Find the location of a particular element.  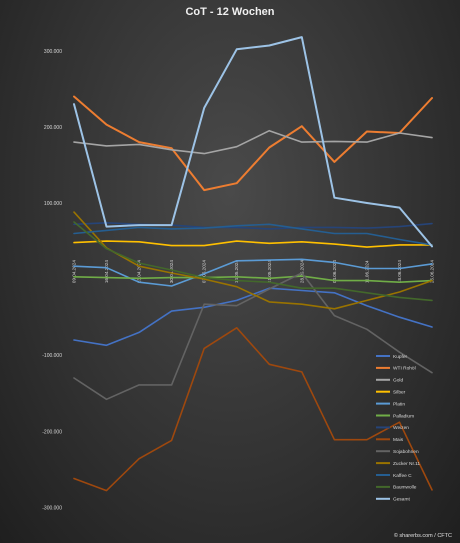

legend-item-wti-roh-l: WTI Rohöl is located at coordinates (396, 369).